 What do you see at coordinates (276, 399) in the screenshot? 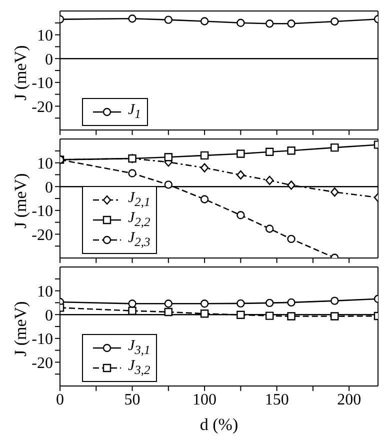
I see `x-tick-label: 150` at bounding box center [276, 399].